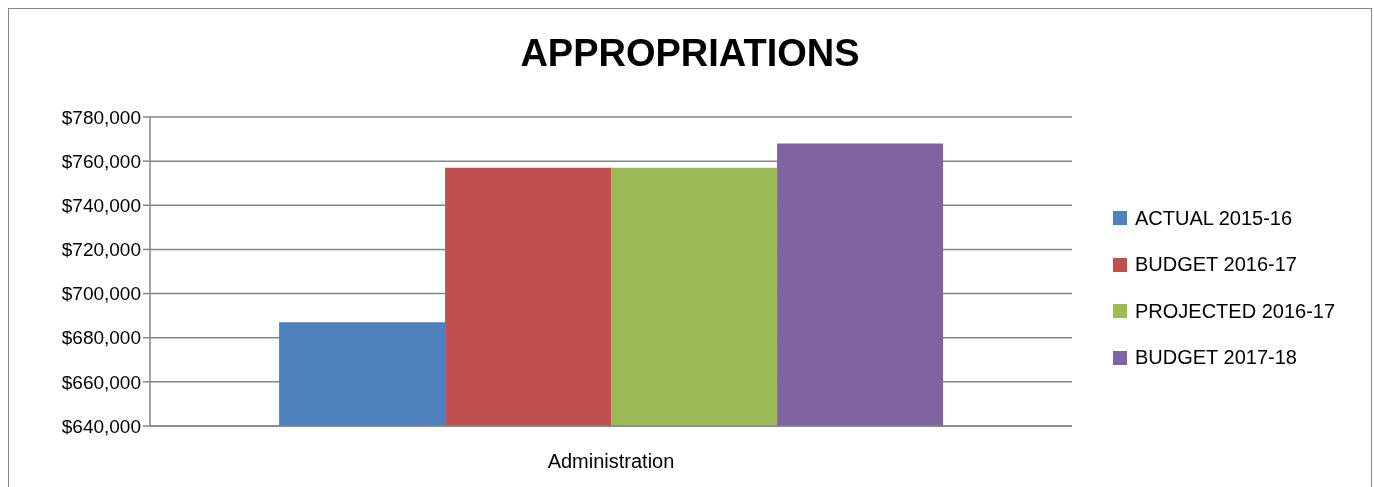 The image size is (1374, 487). Describe the element at coordinates (1216, 358) in the screenshot. I see `legend-label: BUDGET 2017-18` at that location.